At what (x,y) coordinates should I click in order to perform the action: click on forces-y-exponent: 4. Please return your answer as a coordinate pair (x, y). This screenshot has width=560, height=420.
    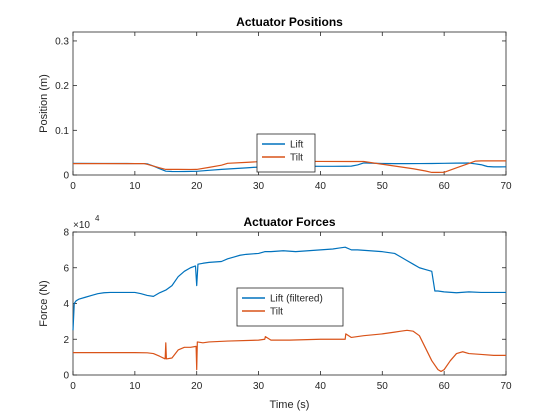
    Looking at the image, I should click on (97, 218).